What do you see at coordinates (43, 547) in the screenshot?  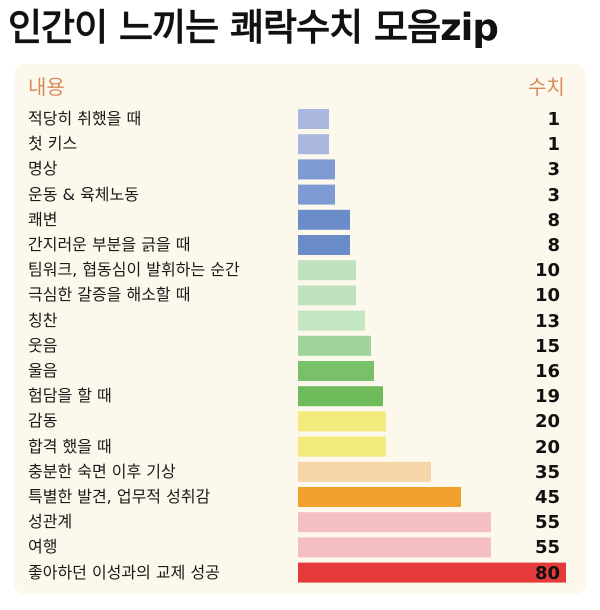 I see `category-label: 여행` at bounding box center [43, 547].